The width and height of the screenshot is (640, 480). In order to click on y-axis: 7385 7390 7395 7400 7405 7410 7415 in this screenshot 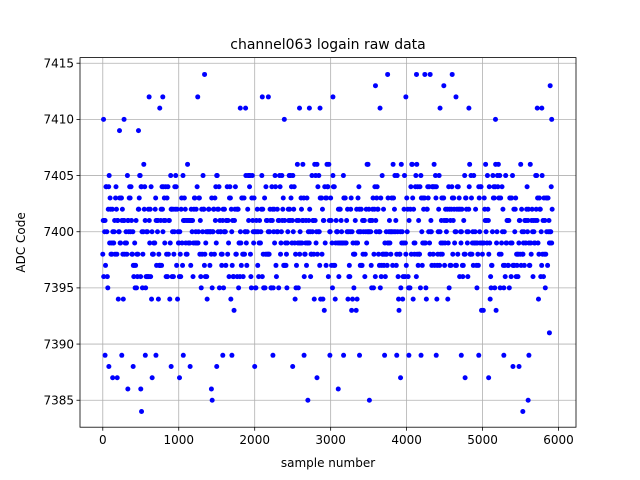, I will do `click(61, 231)`.